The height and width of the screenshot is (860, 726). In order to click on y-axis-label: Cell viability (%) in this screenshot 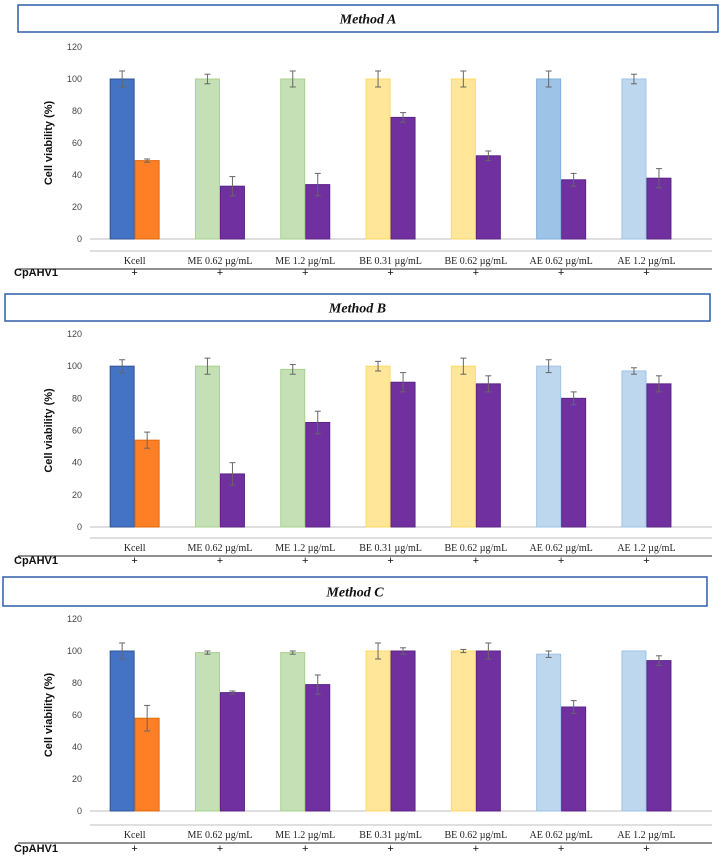, I will do `click(49, 714)`.